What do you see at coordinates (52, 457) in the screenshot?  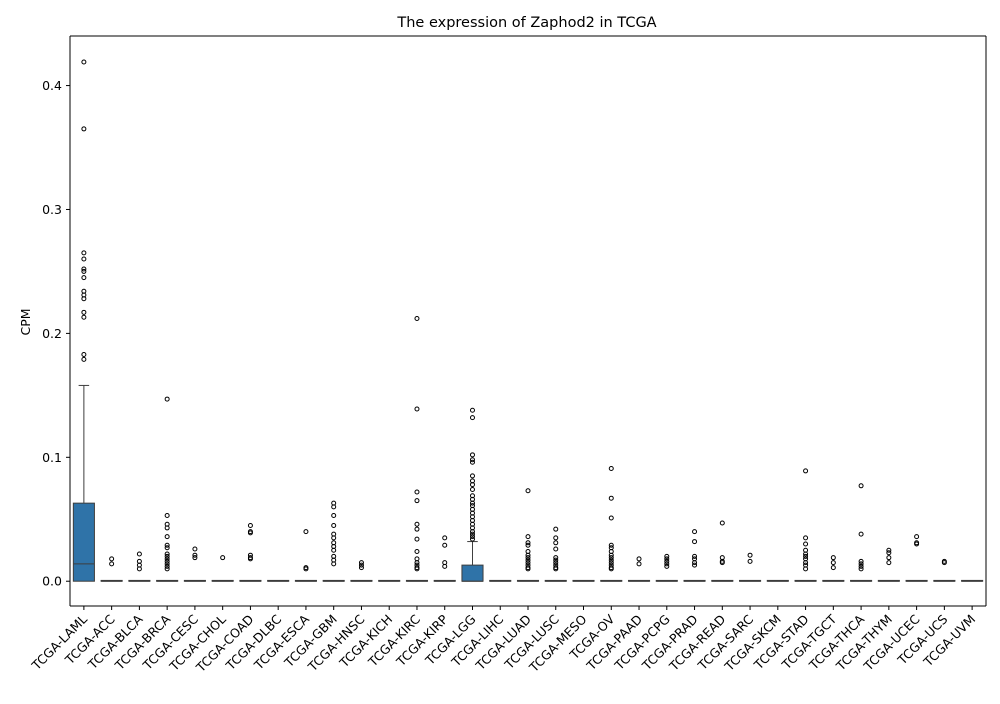 I see `y-tick-label: 0.1` at bounding box center [52, 457].